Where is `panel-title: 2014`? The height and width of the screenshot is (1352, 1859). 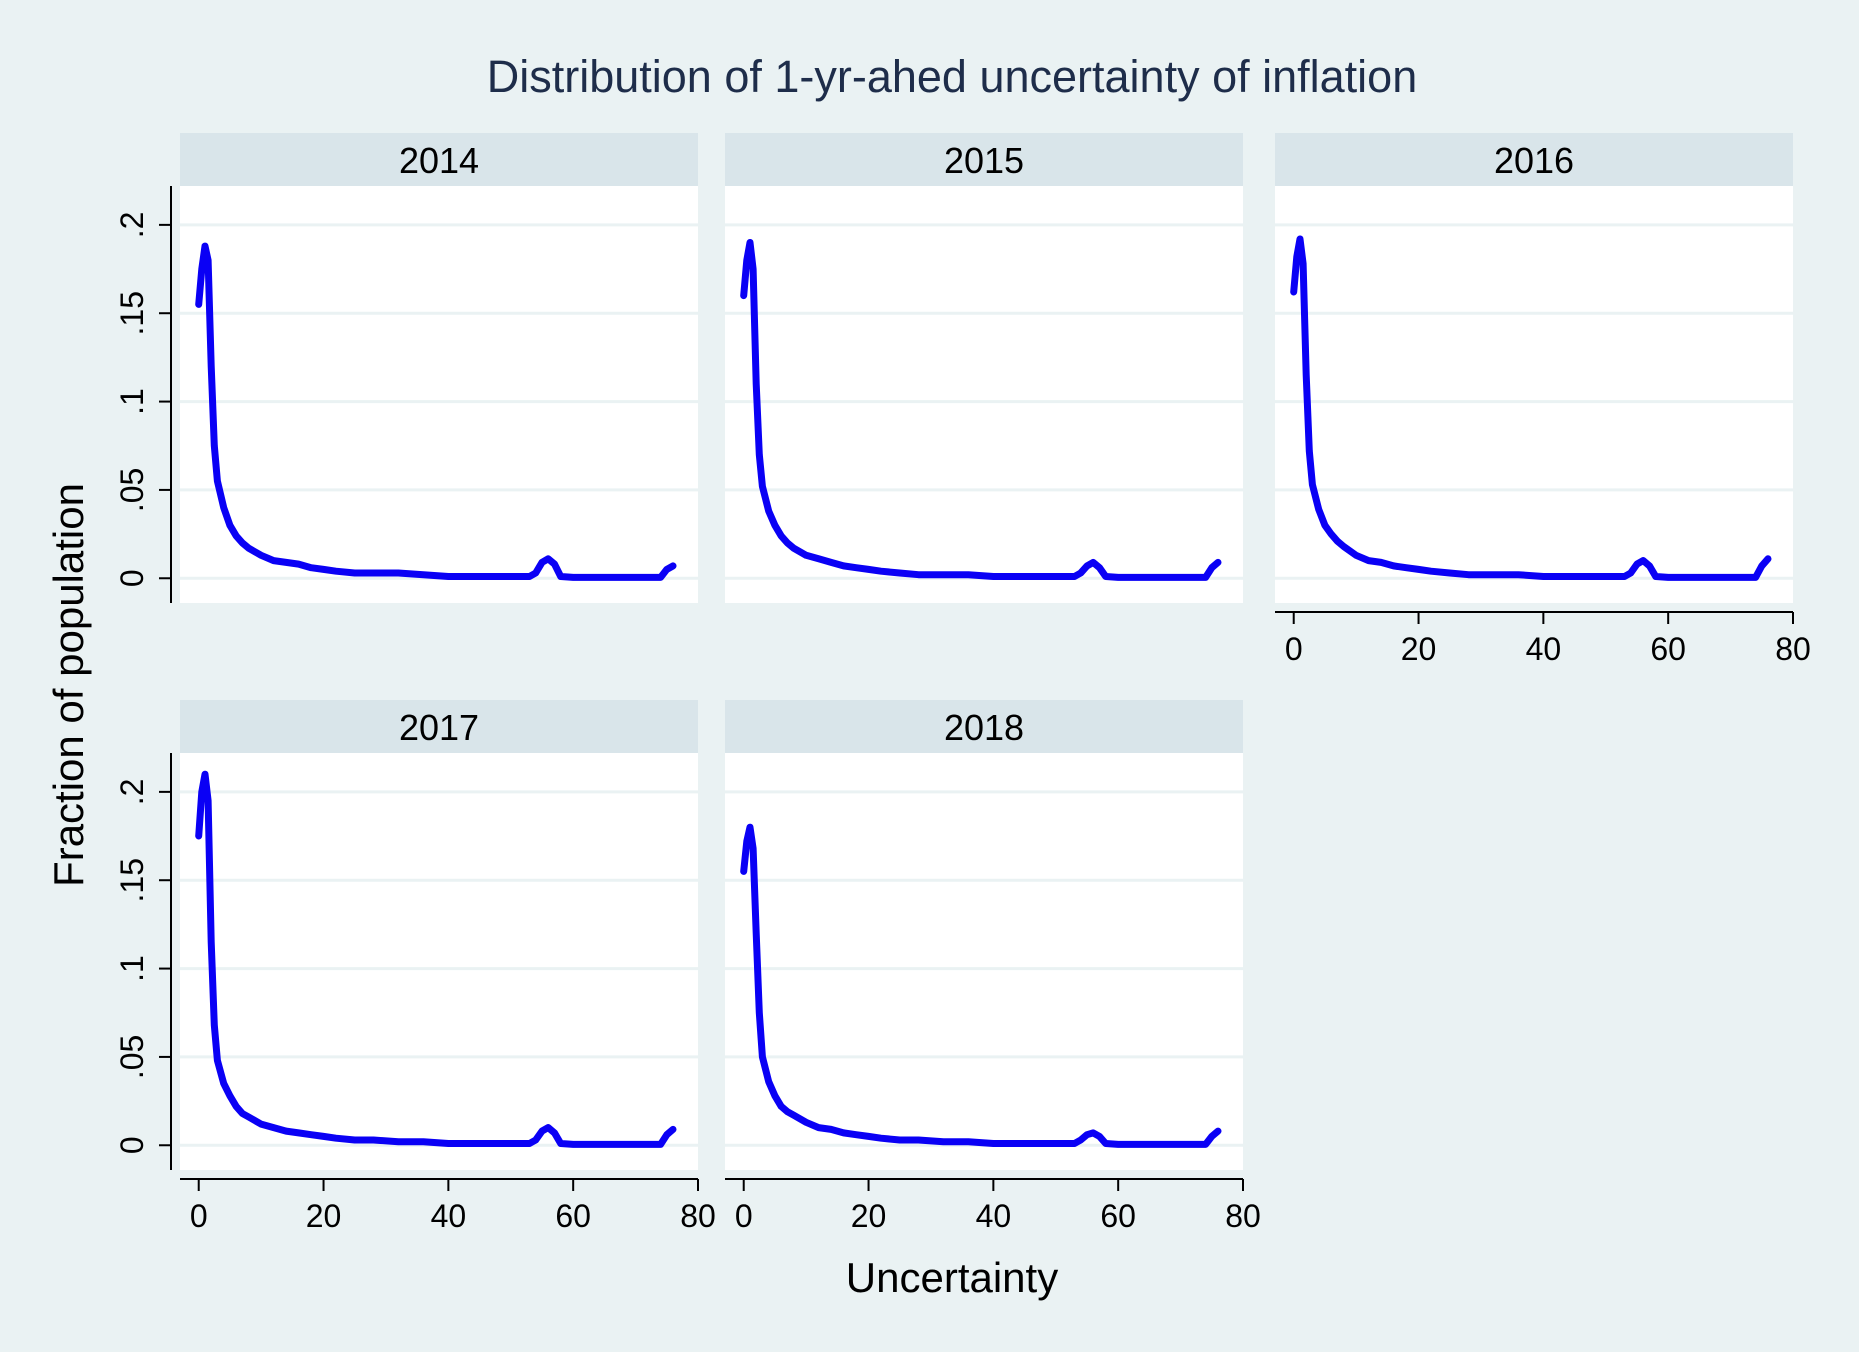
panel-title: 2014 is located at coordinates (439, 160).